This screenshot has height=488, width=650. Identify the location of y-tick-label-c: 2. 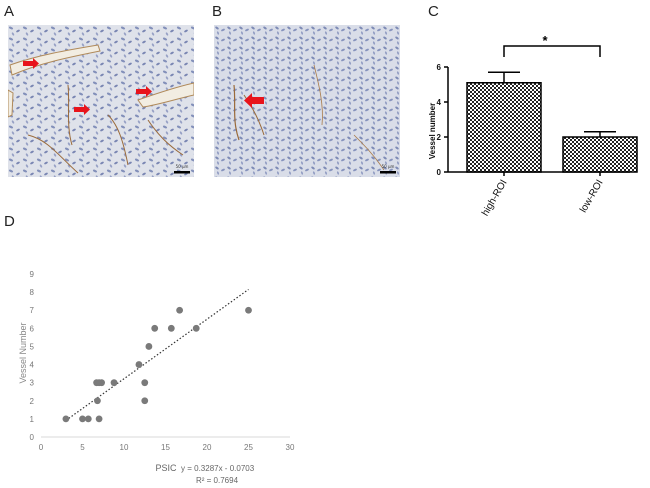
(439, 137).